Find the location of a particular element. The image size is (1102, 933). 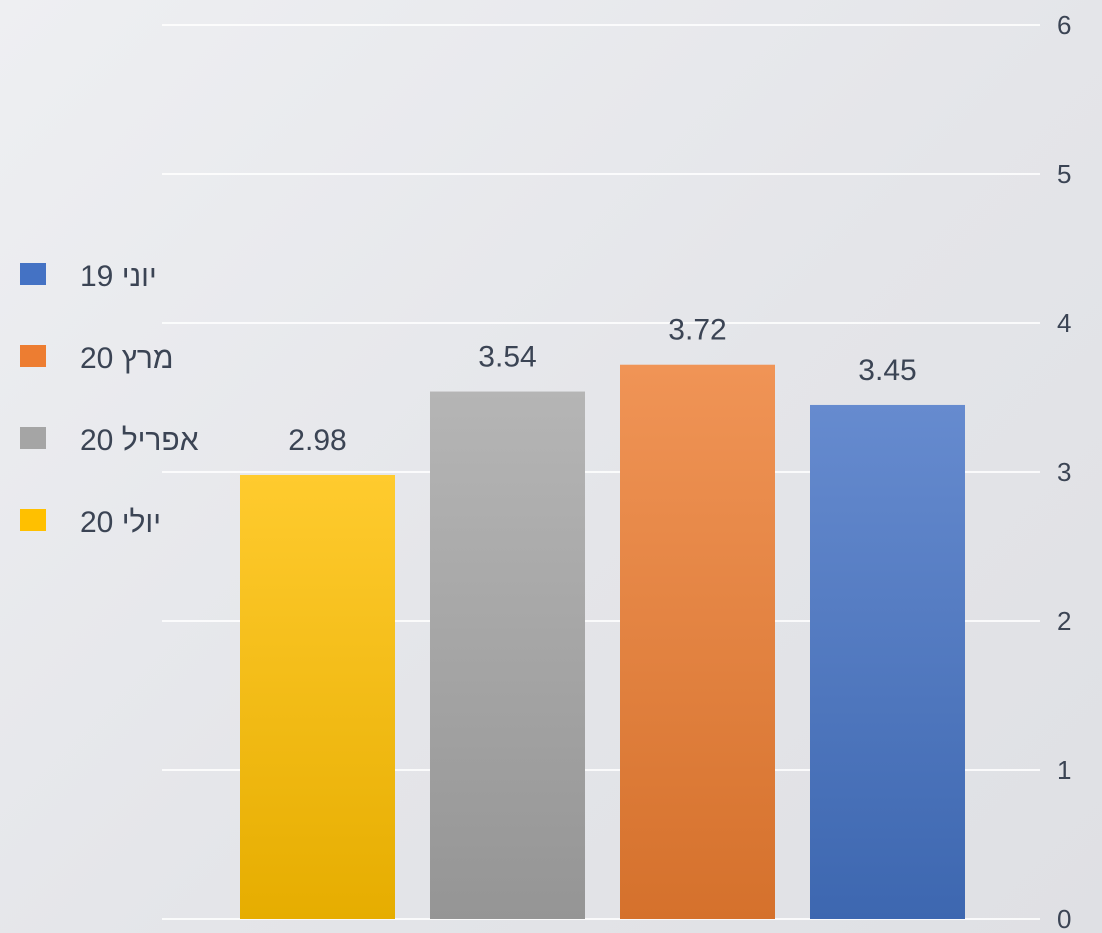

y-tick-label-4: 4 is located at coordinates (1064, 323).